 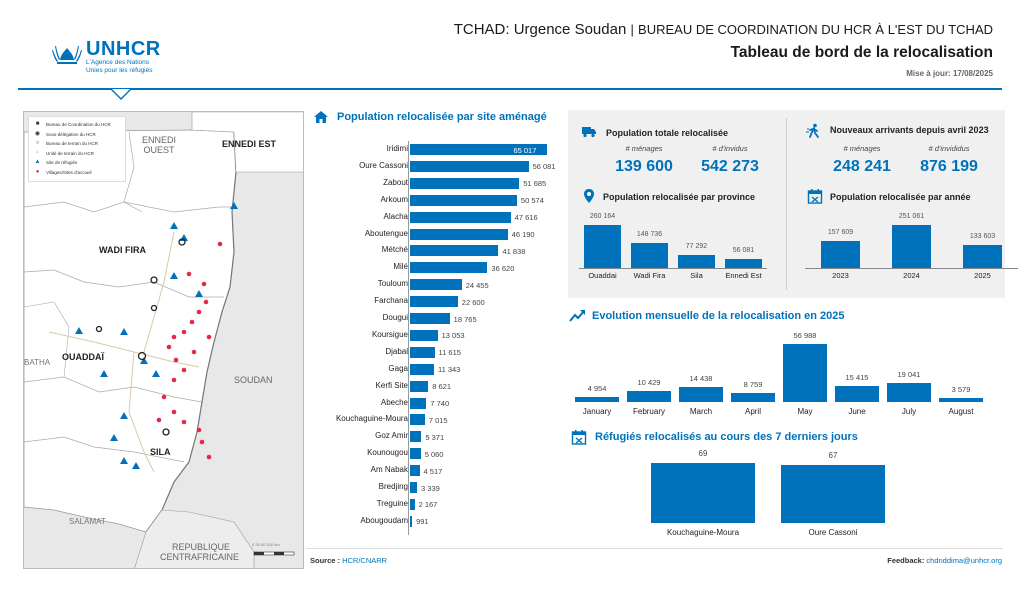 I want to click on bar-value-label: 15 415, so click(x=857, y=378).